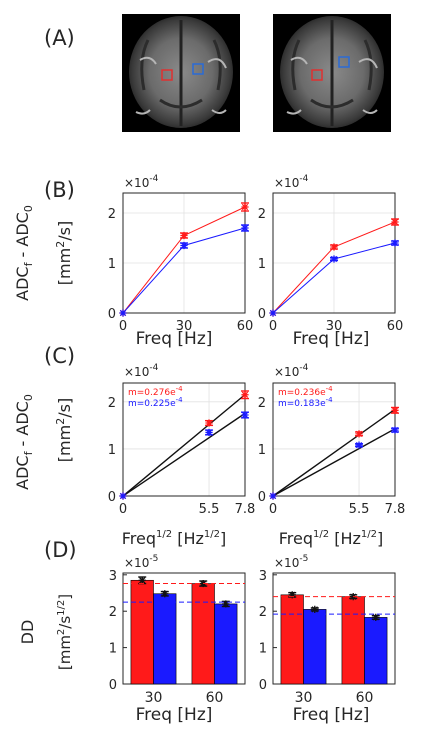 The height and width of the screenshot is (731, 432). Describe the element at coordinates (184, 326) in the screenshot. I see `chart-b-left-xtick-label: 30` at that location.